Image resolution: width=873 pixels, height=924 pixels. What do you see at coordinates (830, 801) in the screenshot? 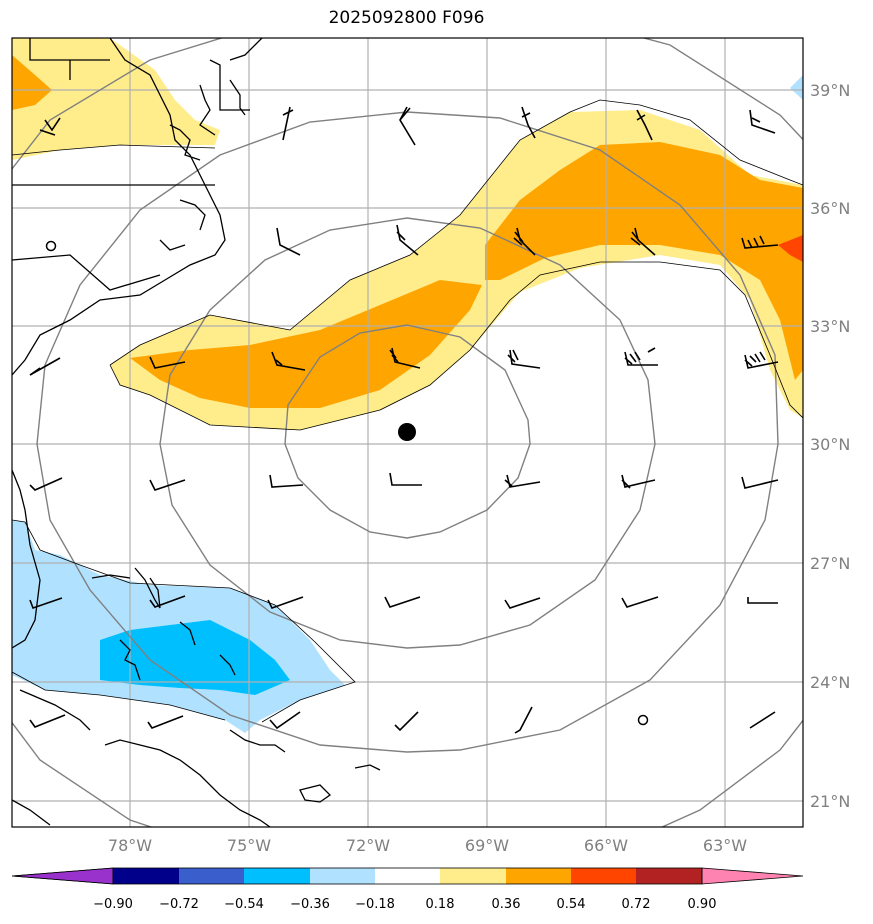
I see `lat-label: 21°N` at bounding box center [830, 801].